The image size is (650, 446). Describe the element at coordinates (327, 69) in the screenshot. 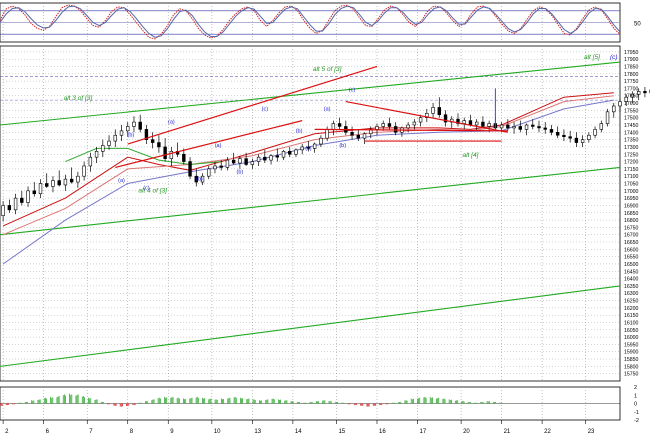

I see `wave-annotation: alt 5 of [3]` at that location.